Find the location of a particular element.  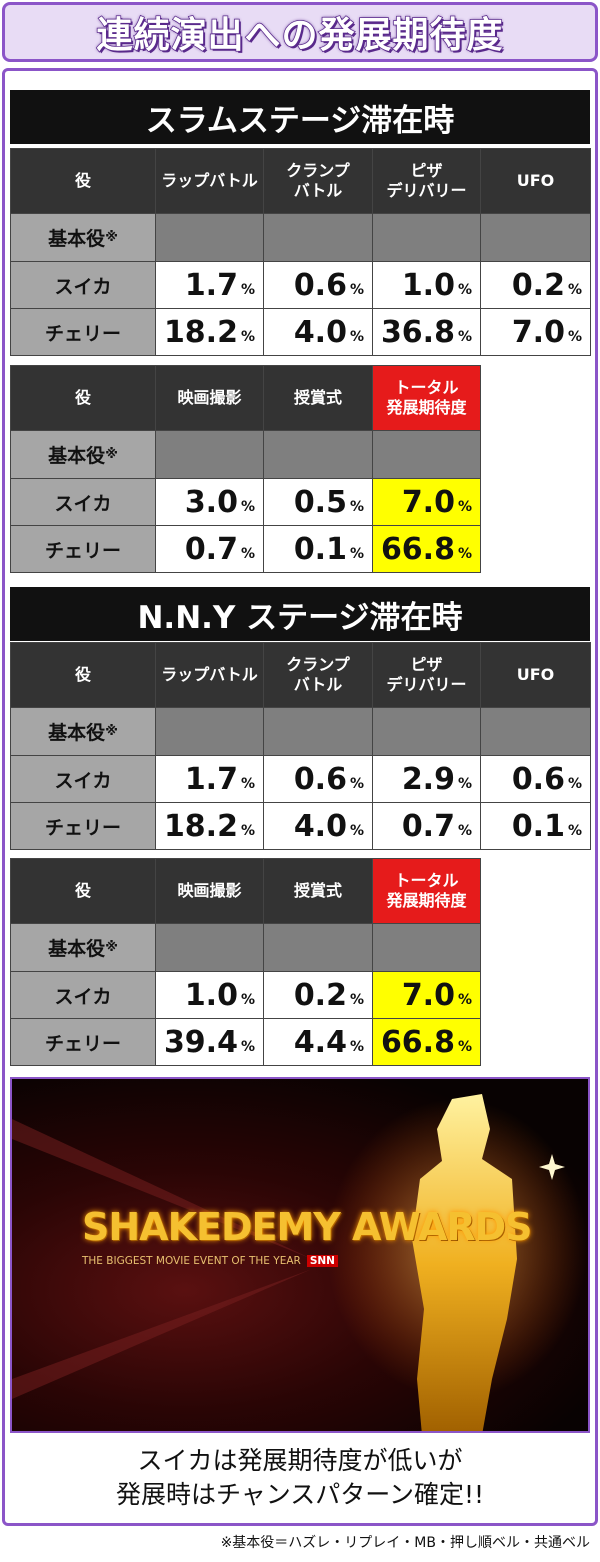

value-cell: 7.0% is located at coordinates (426, 502).